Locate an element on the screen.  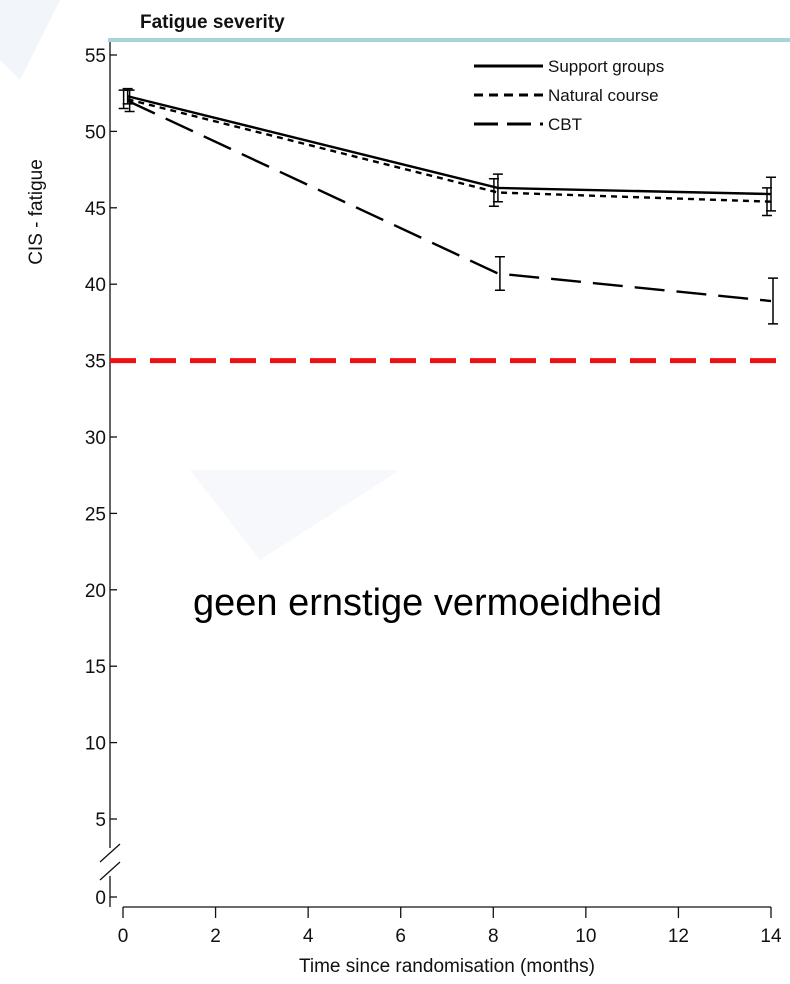
y-tick-label: 30 is located at coordinates (95, 438).